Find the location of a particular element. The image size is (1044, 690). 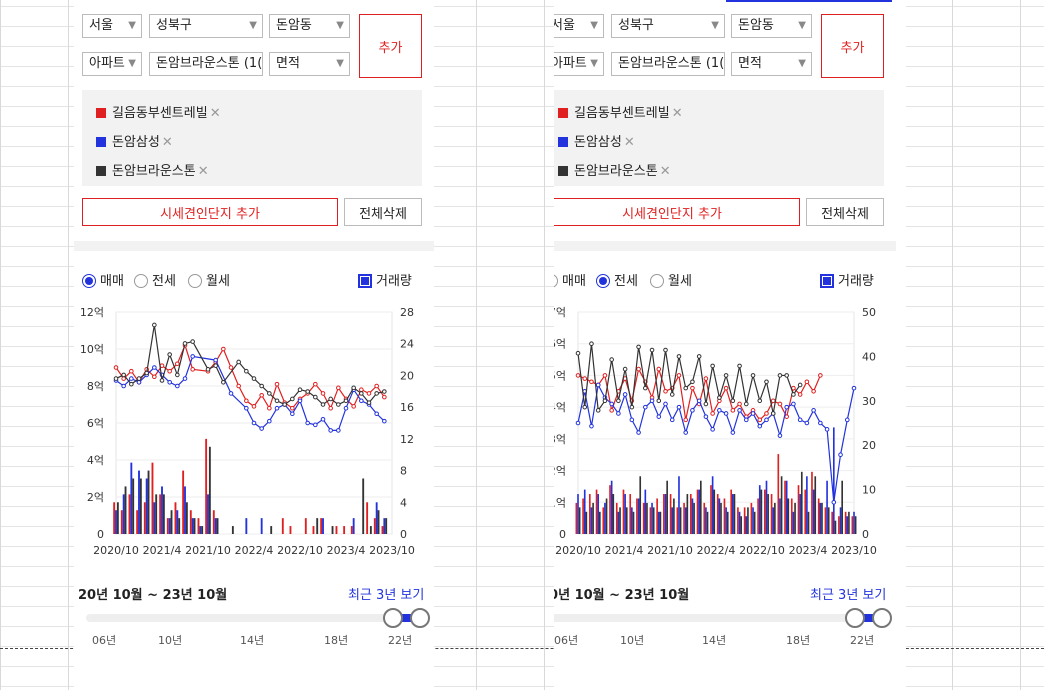

x-tick-label: 2022/4 is located at coordinates (254, 550).